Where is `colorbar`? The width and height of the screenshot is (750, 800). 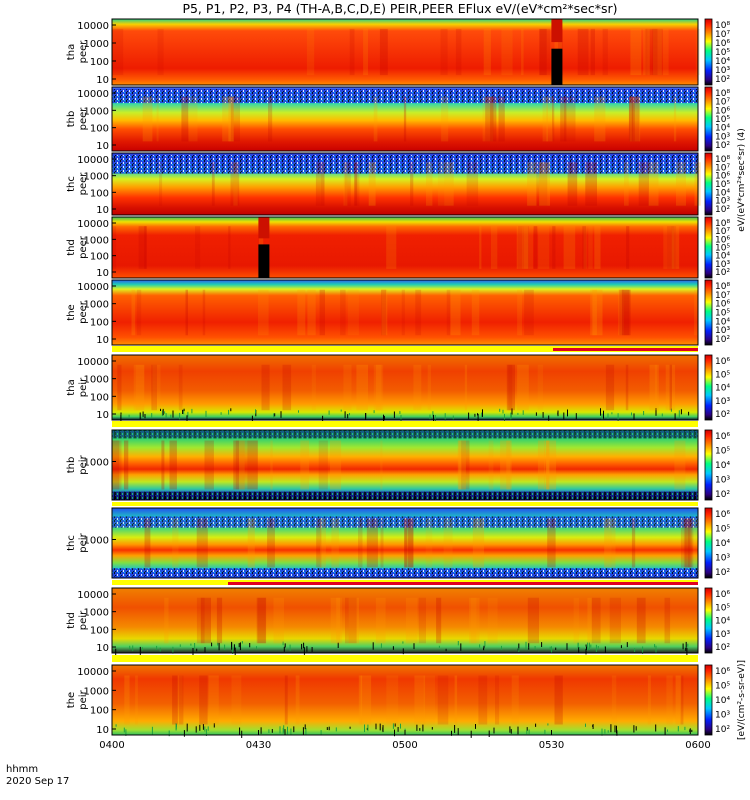 colorbar is located at coordinates (708, 620).